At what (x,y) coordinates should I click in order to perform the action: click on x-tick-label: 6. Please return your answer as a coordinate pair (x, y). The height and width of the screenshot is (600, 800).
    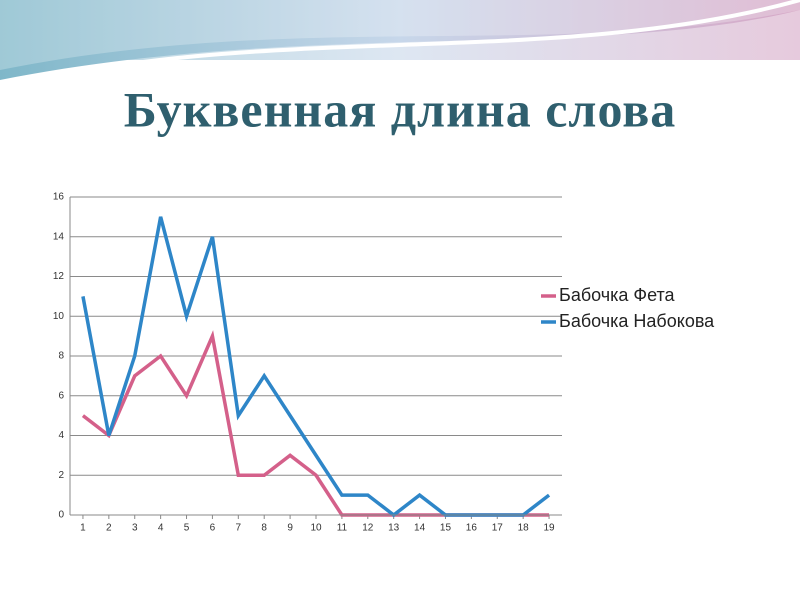
    Looking at the image, I should click on (213, 528).